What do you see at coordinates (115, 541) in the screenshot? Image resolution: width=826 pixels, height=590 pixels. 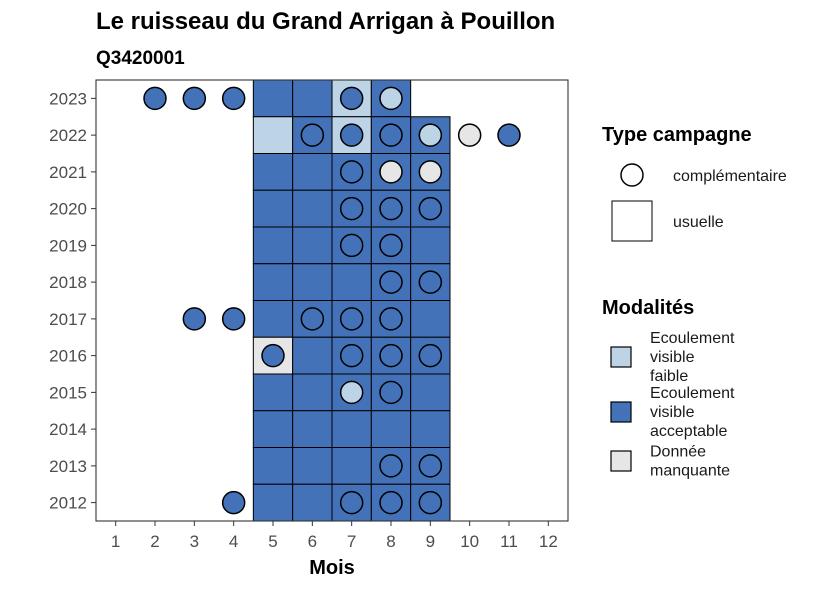 I see `x-tick-label-1: 1` at bounding box center [115, 541].